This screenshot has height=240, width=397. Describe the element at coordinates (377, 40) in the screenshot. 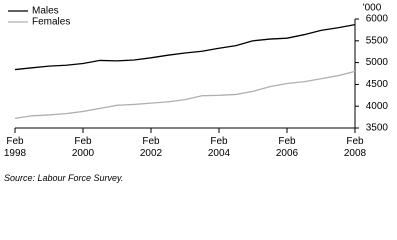

I see `y-tick-label: 5500` at that location.